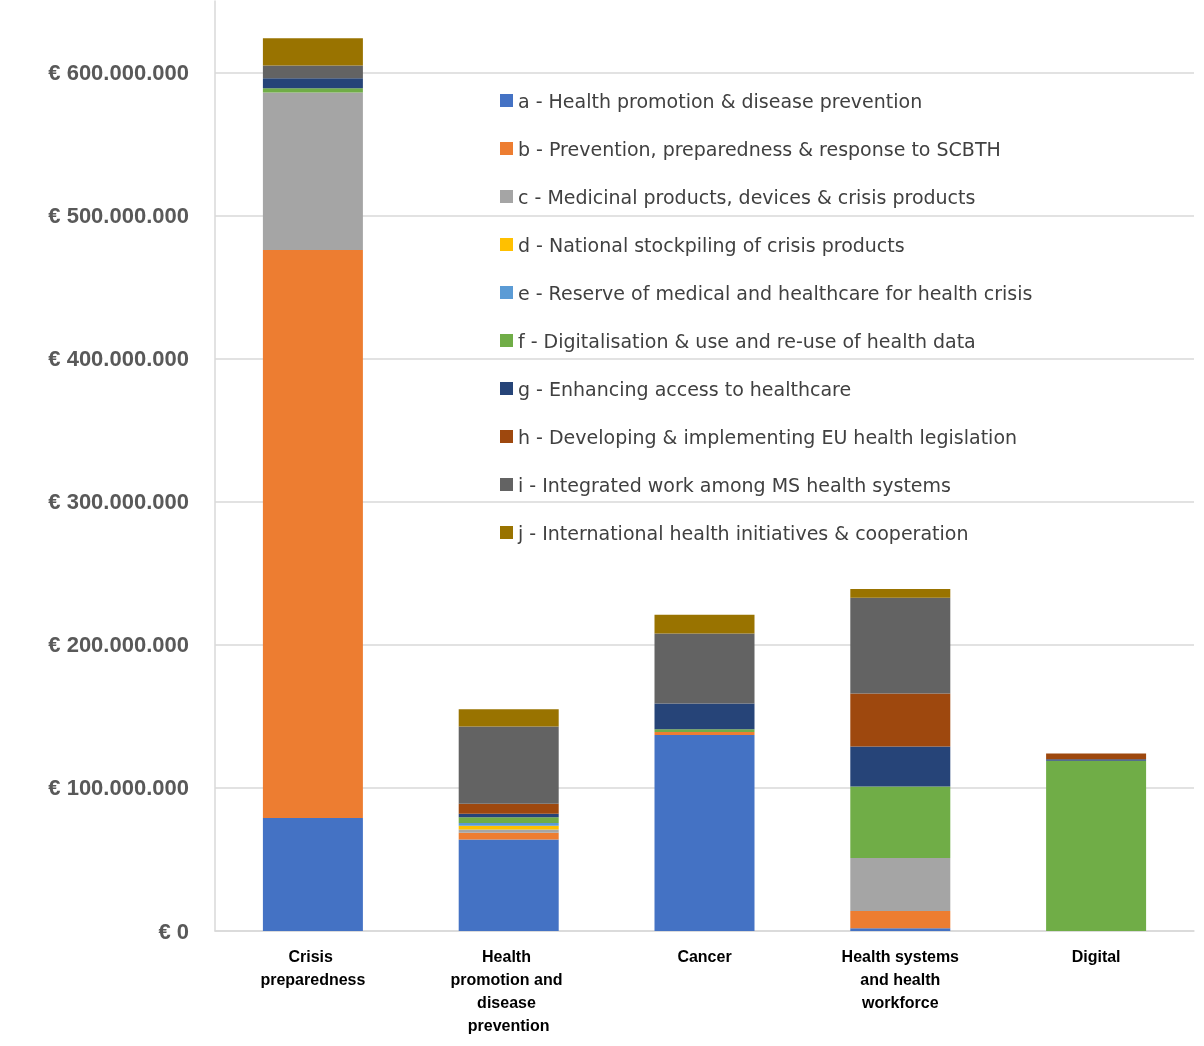 Image resolution: width=1204 pixels, height=1046 pixels. Describe the element at coordinates (711, 244) in the screenshot. I see `legend-label: d - National stockpiling of crisis products` at that location.